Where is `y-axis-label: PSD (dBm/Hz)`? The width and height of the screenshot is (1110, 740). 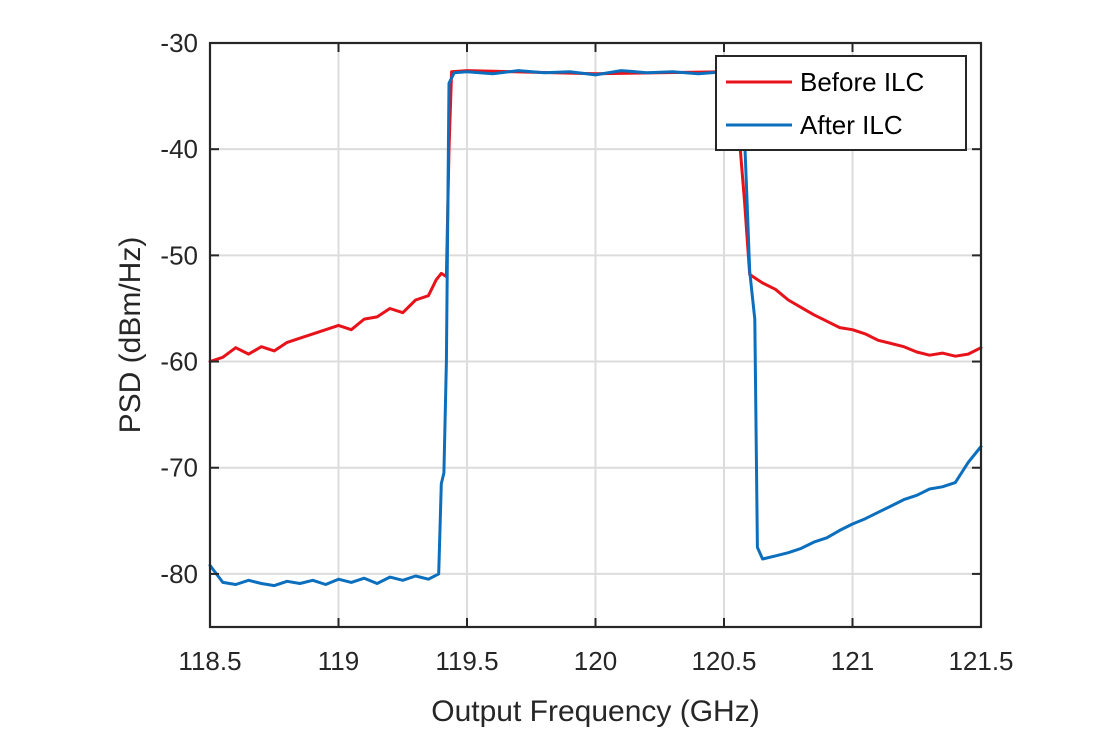
y-axis-label: PSD (dBm/Hz) is located at coordinates (130, 335).